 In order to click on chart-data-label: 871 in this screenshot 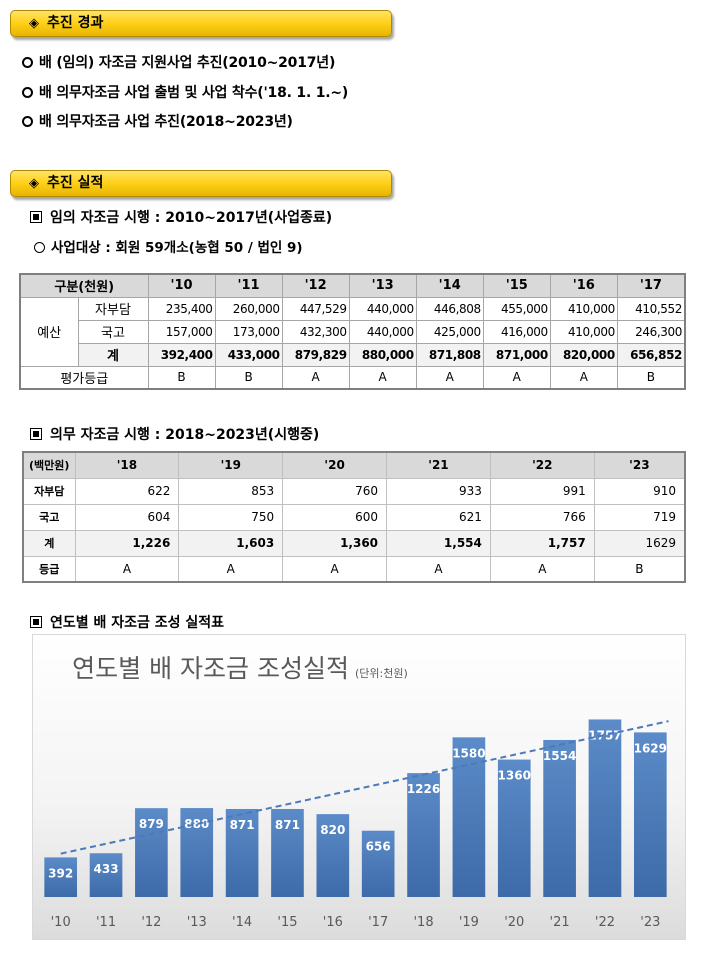, I will do `click(287, 825)`.